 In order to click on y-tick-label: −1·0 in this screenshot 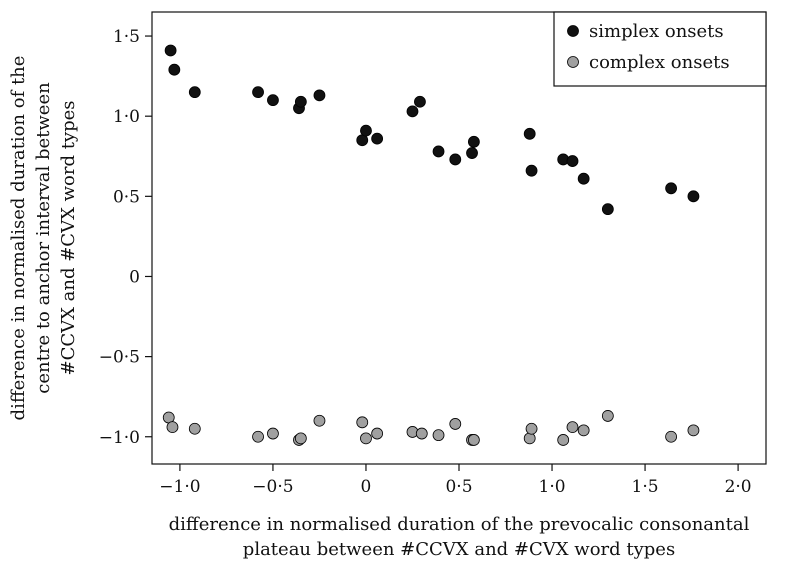, I will do `click(119, 438)`.